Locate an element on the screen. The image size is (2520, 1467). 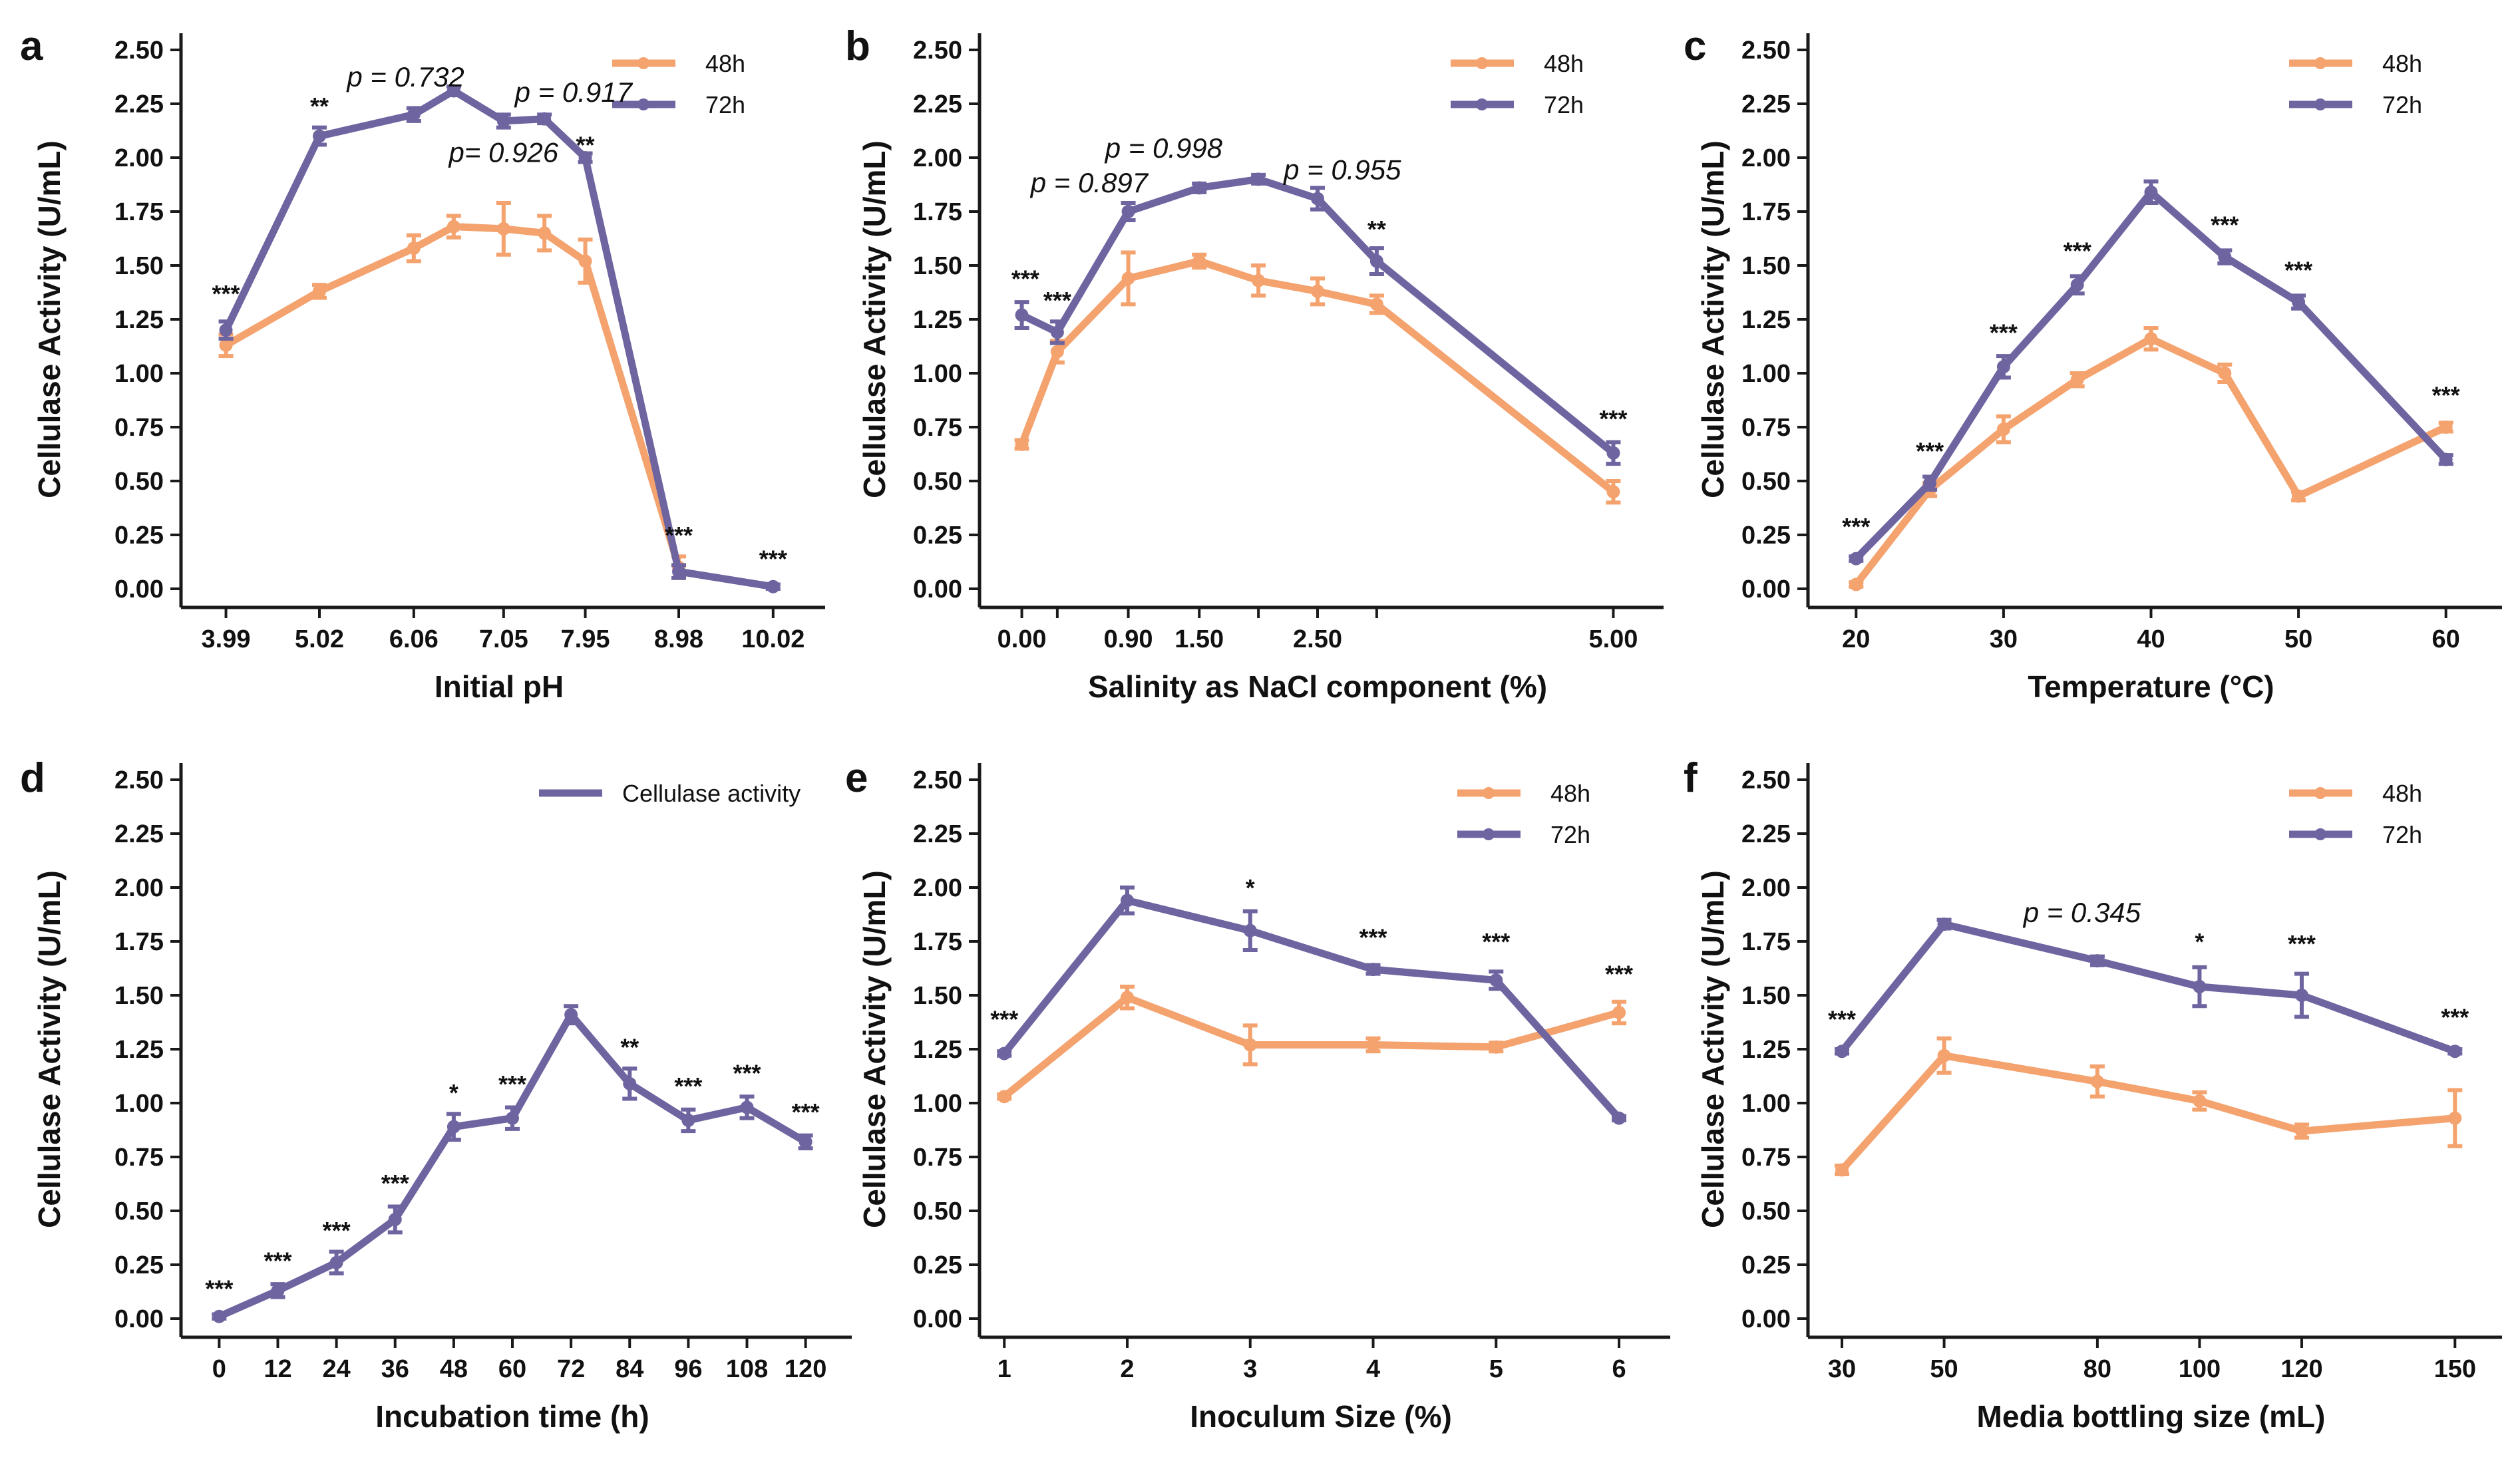
x-axis-title: Initial pH is located at coordinates (499, 686).